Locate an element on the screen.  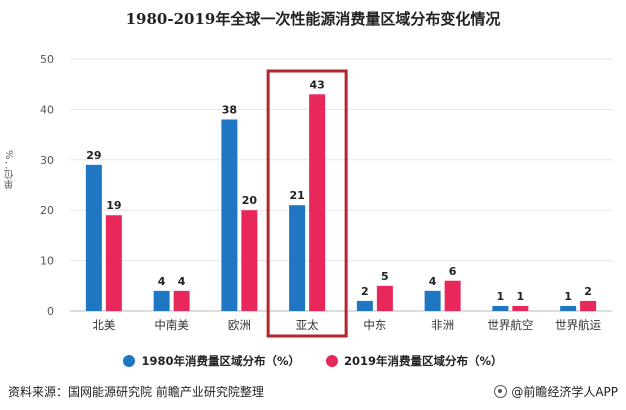
legend-label-1980: 1980年消费量区域分布（%） is located at coordinates (220, 361).